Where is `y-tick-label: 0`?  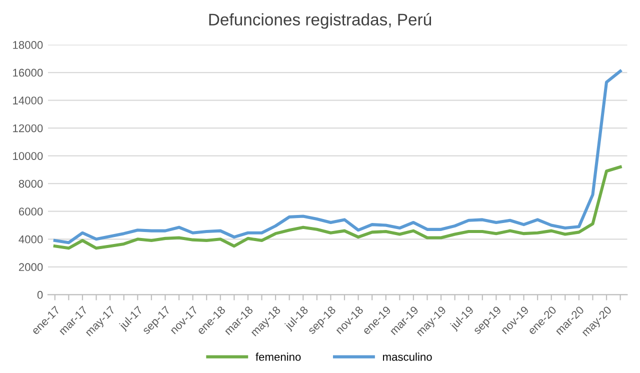 y-tick-label: 0 is located at coordinates (40, 294).